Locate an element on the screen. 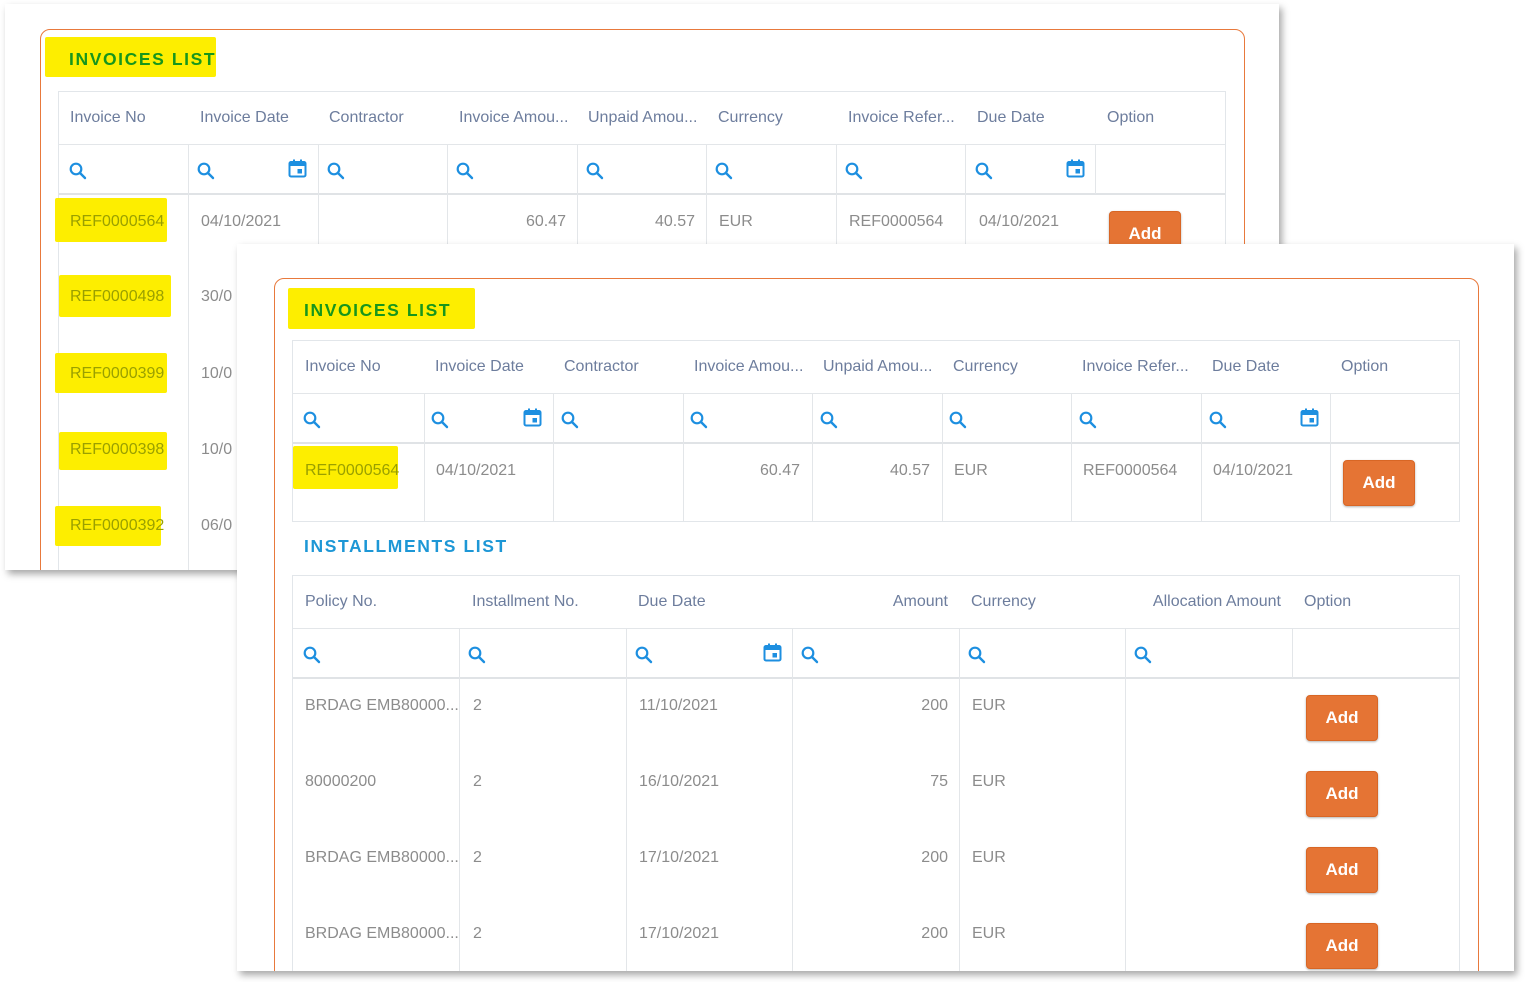  back-invoices-title: INVOICES LIST is located at coordinates (143, 59).